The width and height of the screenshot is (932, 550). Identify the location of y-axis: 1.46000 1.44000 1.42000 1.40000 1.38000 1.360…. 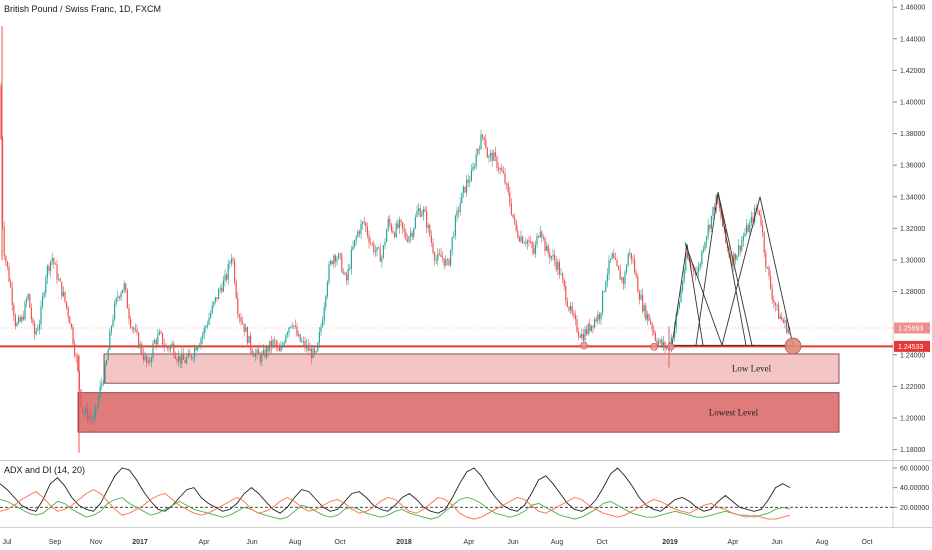
(911, 229).